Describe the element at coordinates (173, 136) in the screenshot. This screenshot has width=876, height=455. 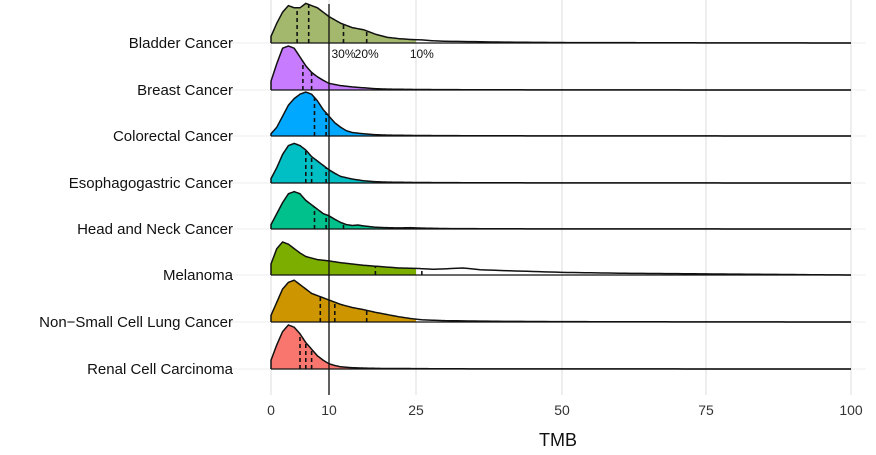
I see `category-label: Colorectal Cancer` at that location.